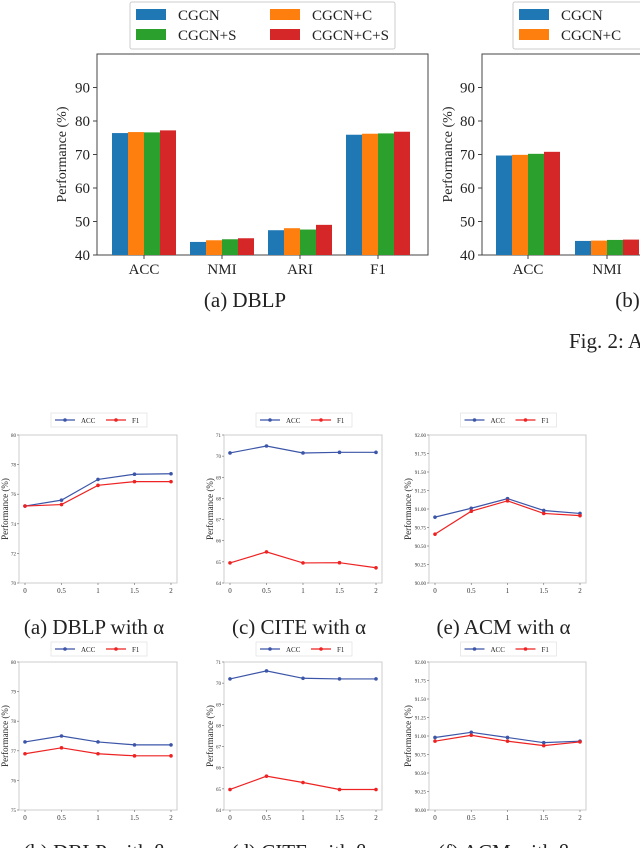 This screenshot has height=848, width=640. Describe the element at coordinates (219, 769) in the screenshot. I see `y-tick-label: 66` at that location.